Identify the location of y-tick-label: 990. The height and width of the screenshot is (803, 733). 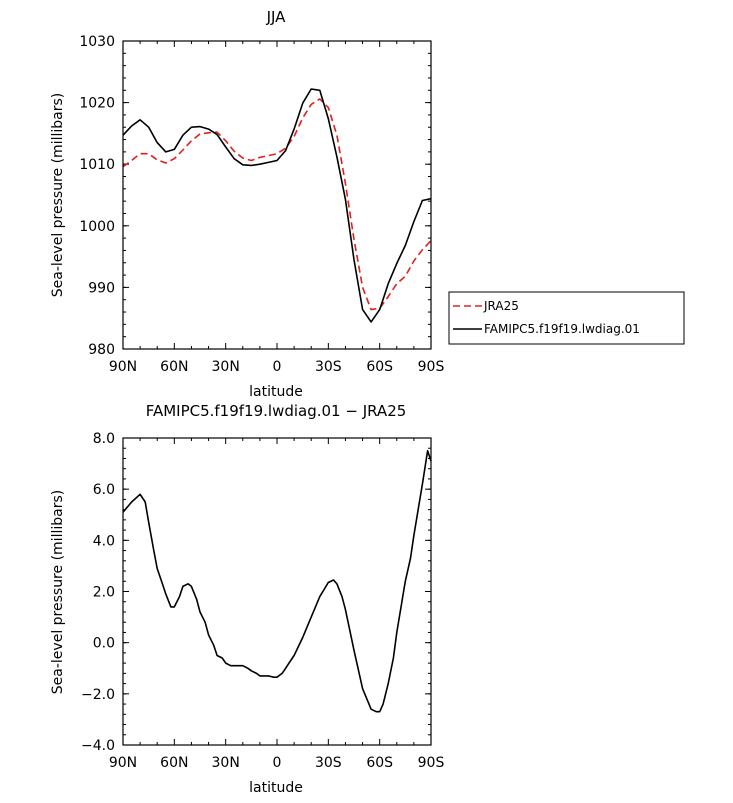
(101, 288).